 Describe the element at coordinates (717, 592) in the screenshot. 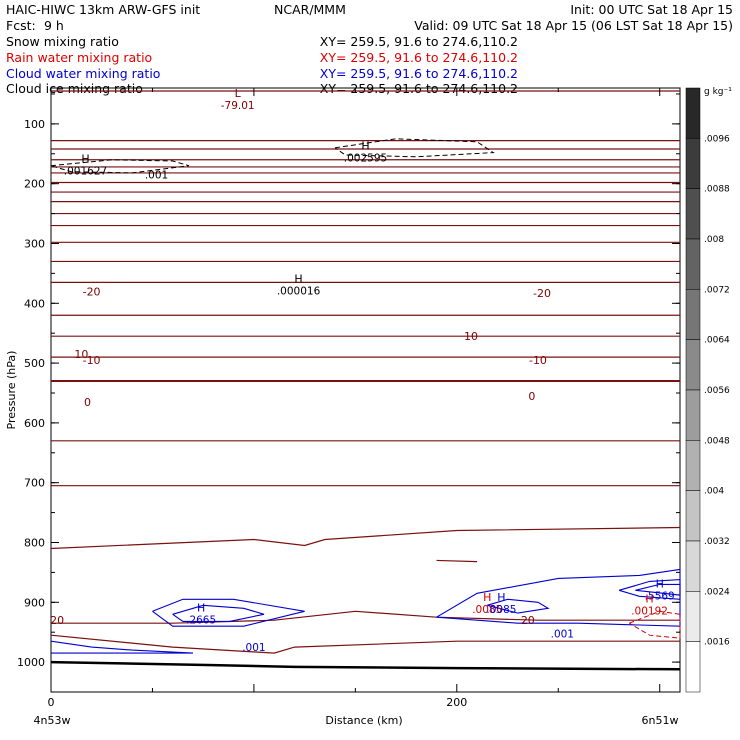

I see `colorbar-label: .0024` at that location.